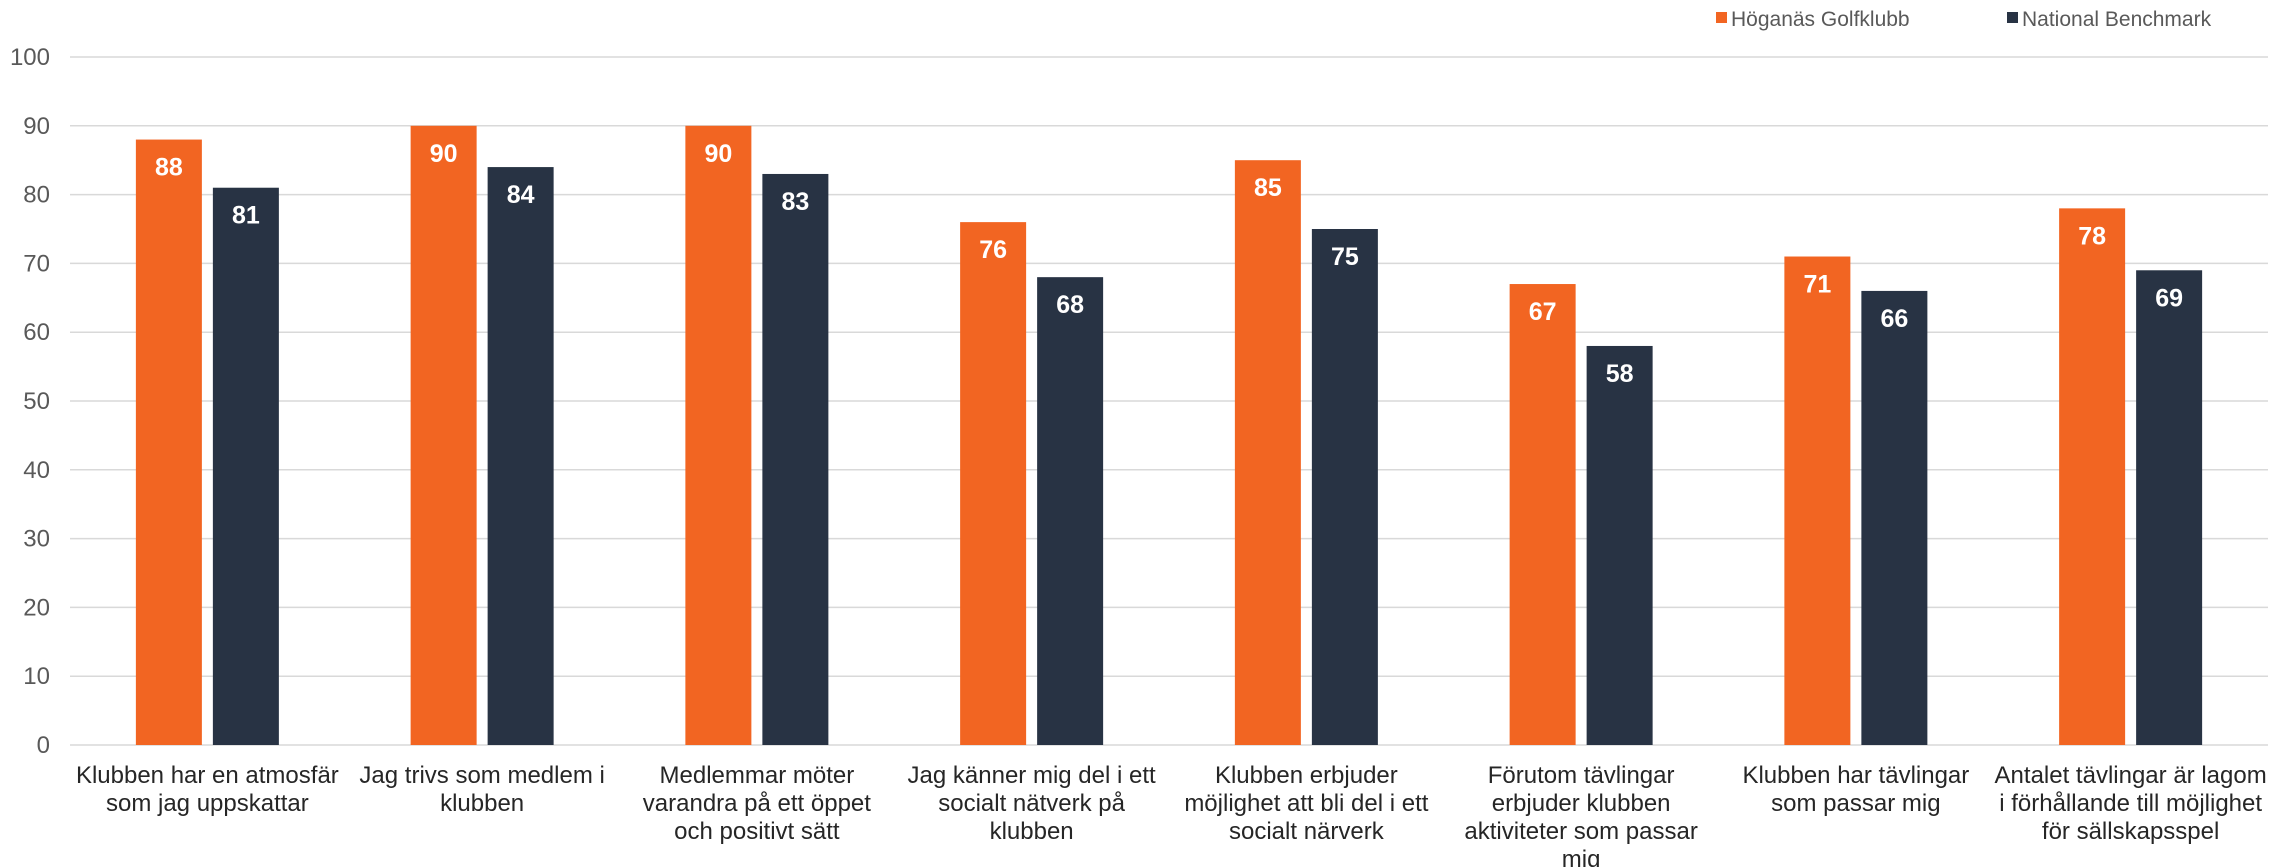 Image resolution: width=2282 pixels, height=867 pixels. Describe the element at coordinates (36, 332) in the screenshot. I see `y-tick-label: 60` at that location.